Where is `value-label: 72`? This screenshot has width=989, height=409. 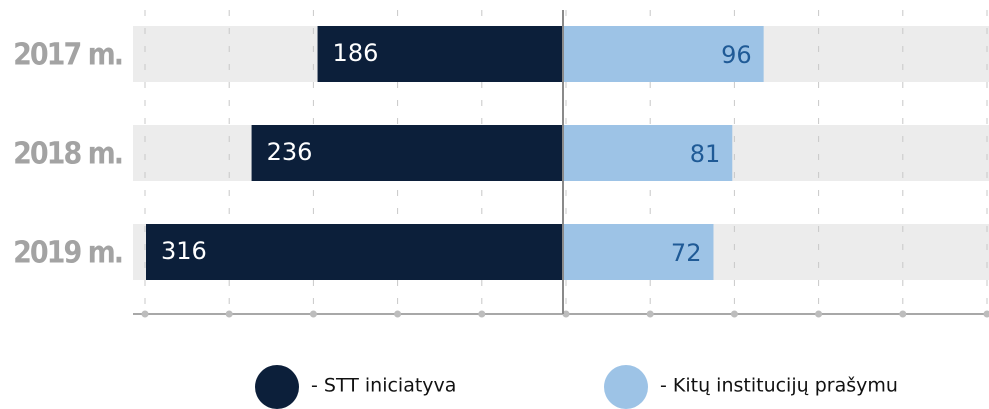
value-label: 72 is located at coordinates (686, 253).